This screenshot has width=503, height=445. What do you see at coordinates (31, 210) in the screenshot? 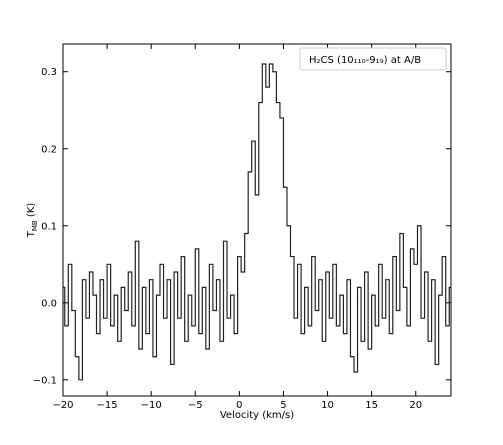
I see `y-label-unit: (K)` at bounding box center [31, 210].